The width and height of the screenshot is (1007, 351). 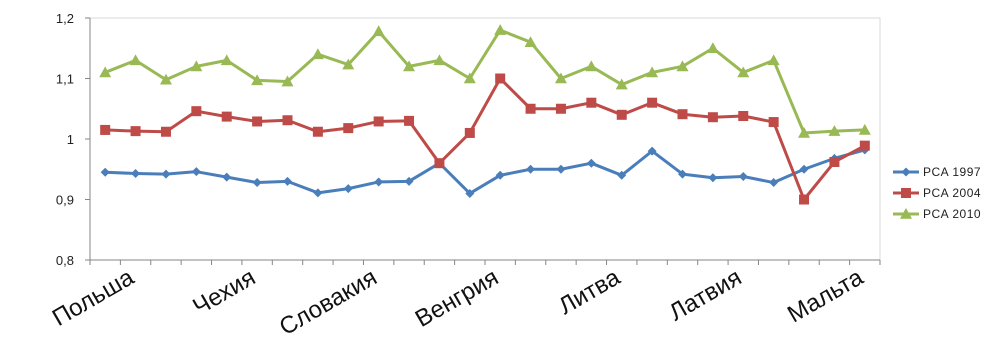 What do you see at coordinates (224, 292) in the screenshot?
I see `x-tick-label: Чехия` at bounding box center [224, 292].